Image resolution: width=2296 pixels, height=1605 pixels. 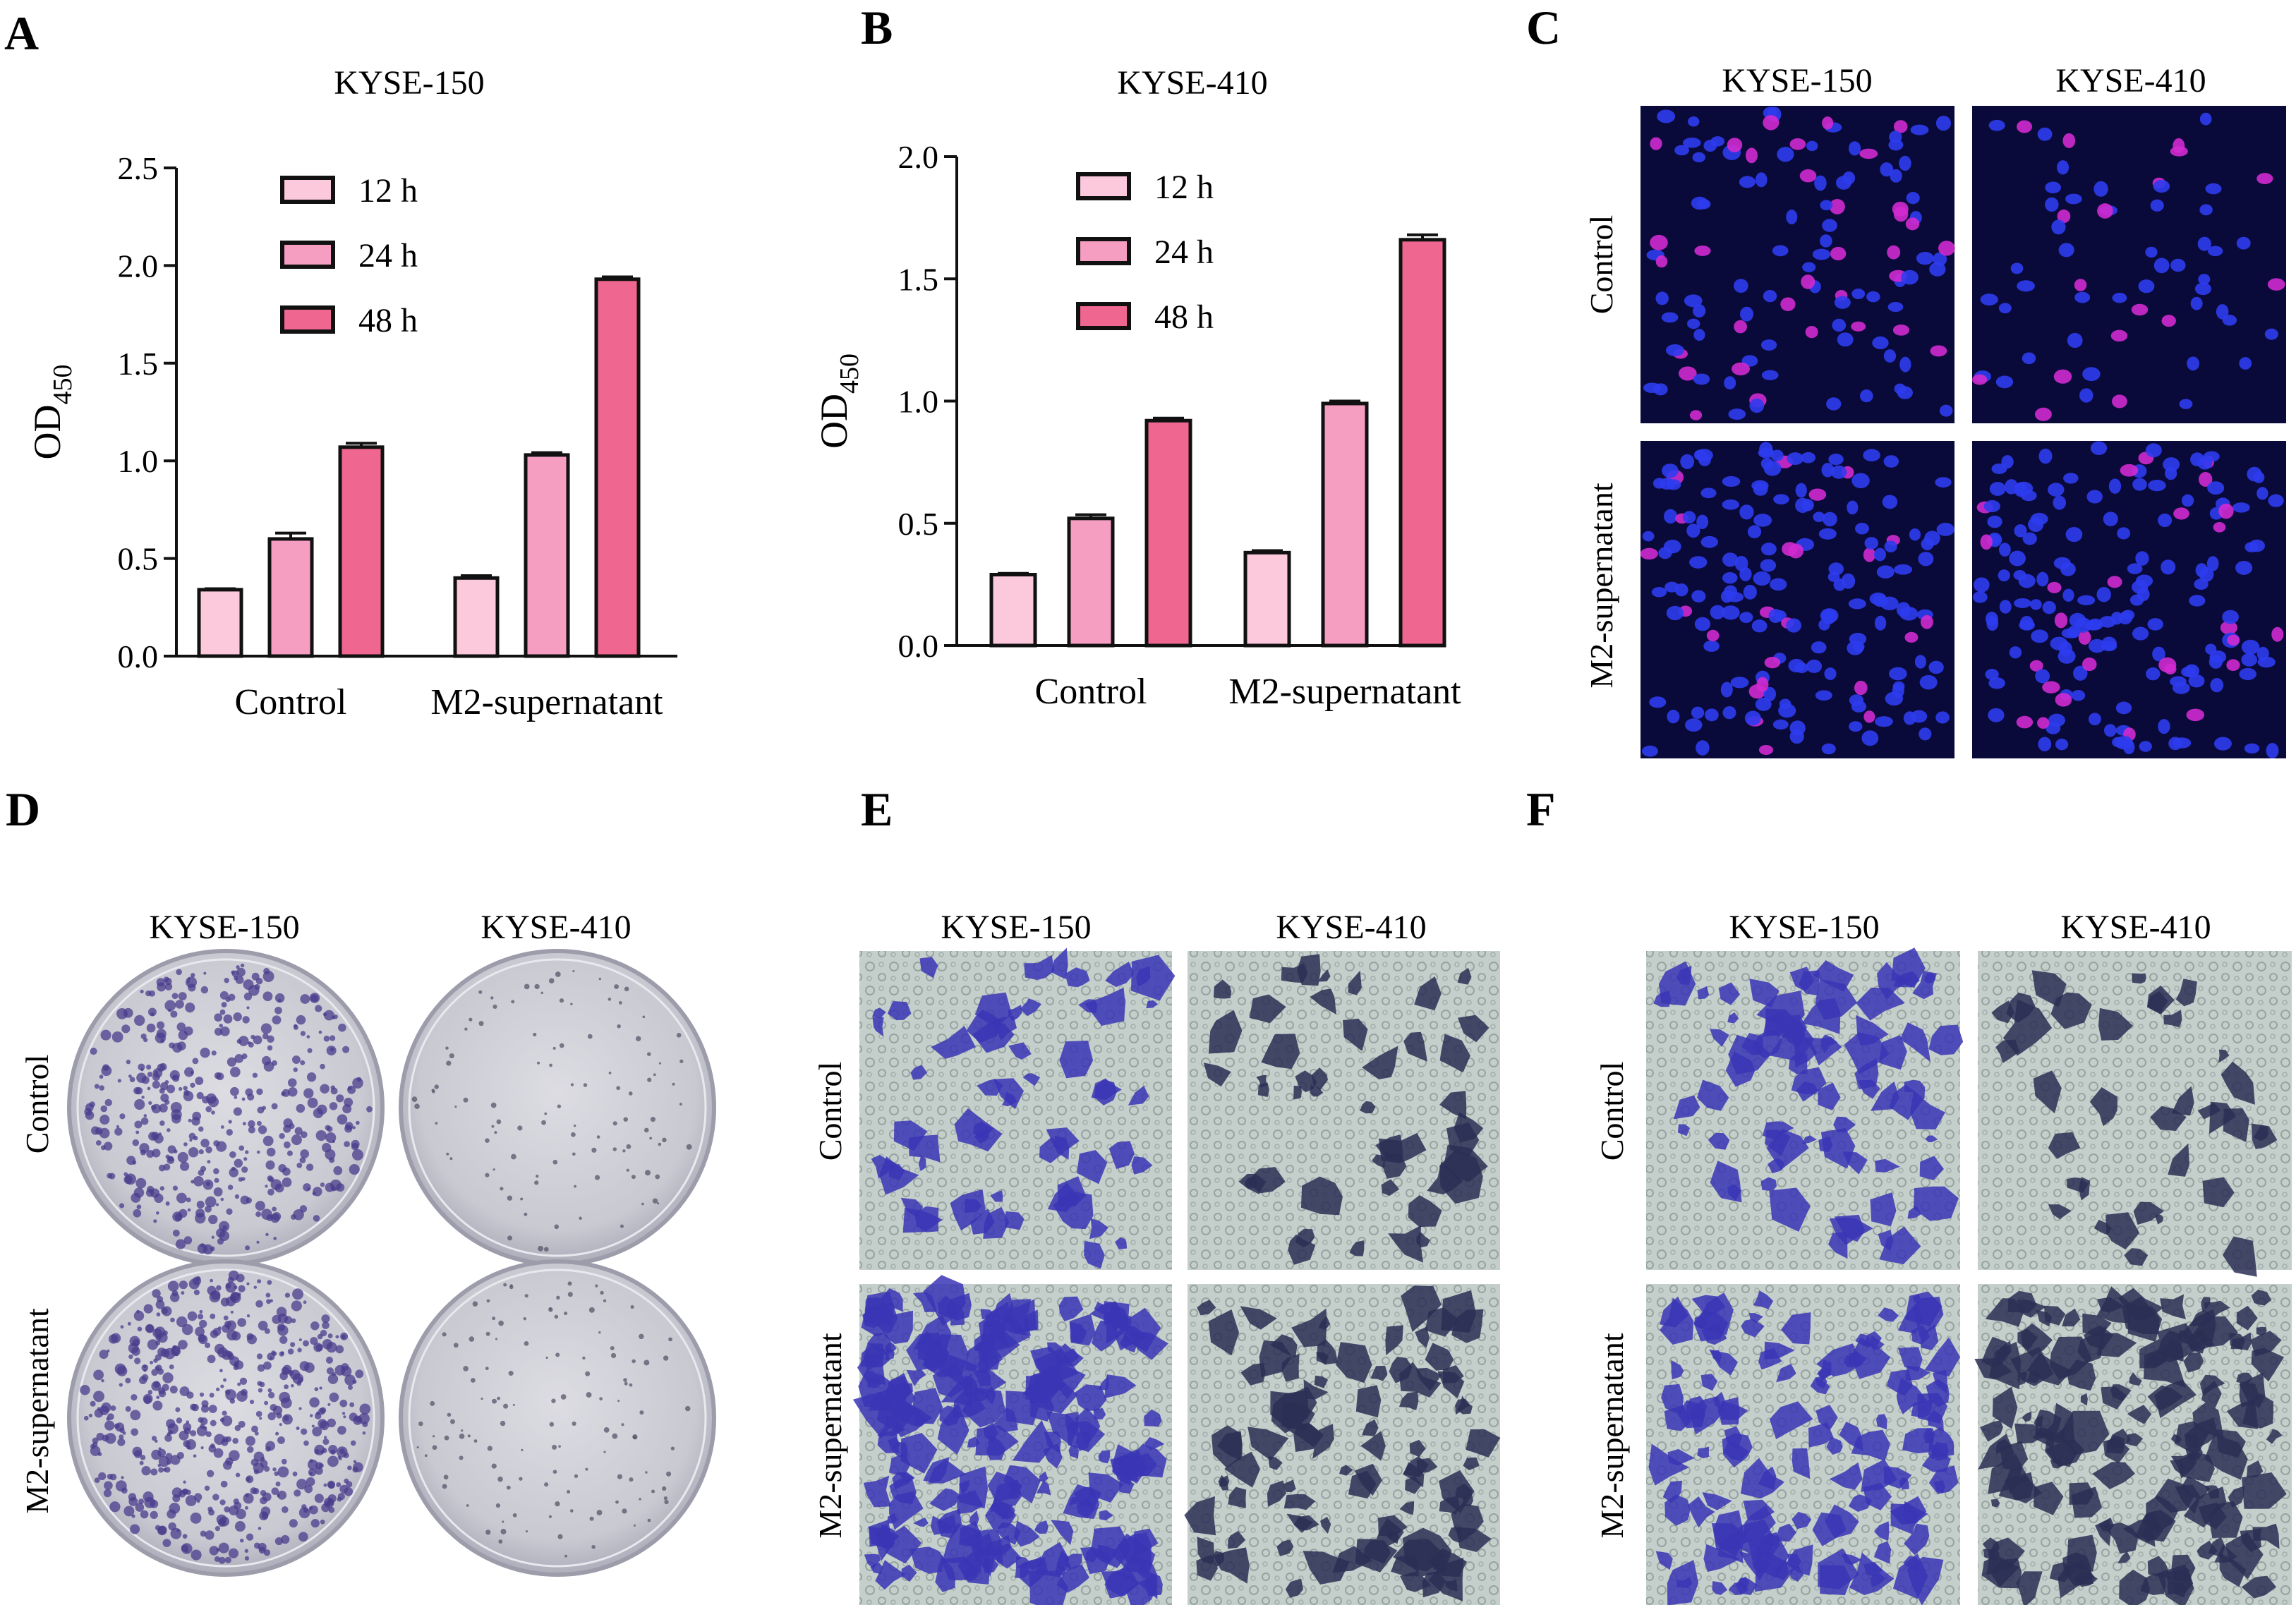 I want to click on panel-d-row-label-control: Control, so click(x=37, y=1105).